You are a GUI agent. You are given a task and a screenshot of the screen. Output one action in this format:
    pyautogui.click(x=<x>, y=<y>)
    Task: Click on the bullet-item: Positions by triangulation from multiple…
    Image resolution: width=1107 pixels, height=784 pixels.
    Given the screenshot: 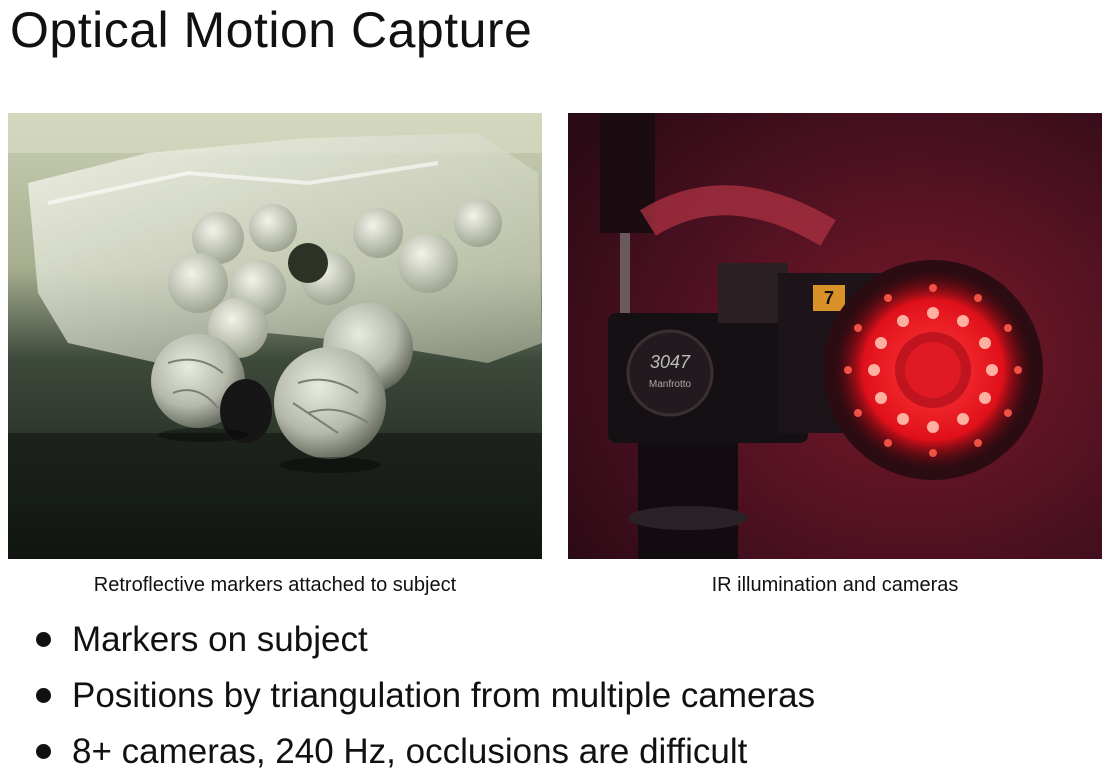 What is the action you would take?
    pyautogui.click(x=425, y=698)
    